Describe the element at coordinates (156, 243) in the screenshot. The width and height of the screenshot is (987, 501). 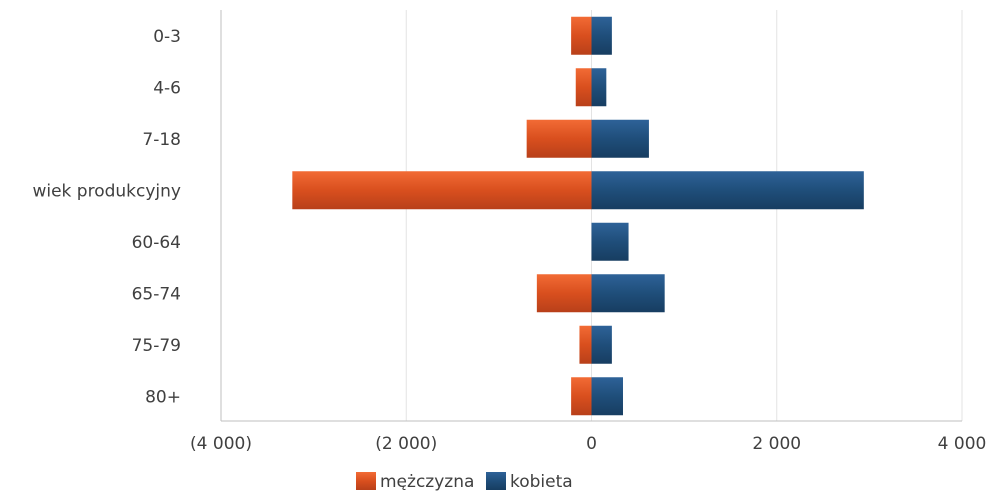
I see `category-label: 60-64` at that location.